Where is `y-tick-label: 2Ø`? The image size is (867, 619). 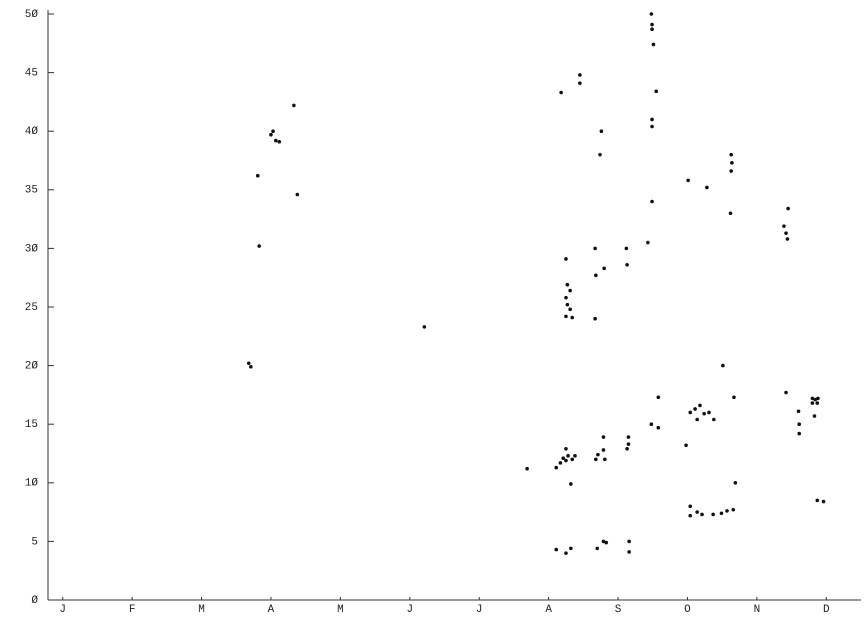
y-tick-label: 2Ø is located at coordinates (32, 367).